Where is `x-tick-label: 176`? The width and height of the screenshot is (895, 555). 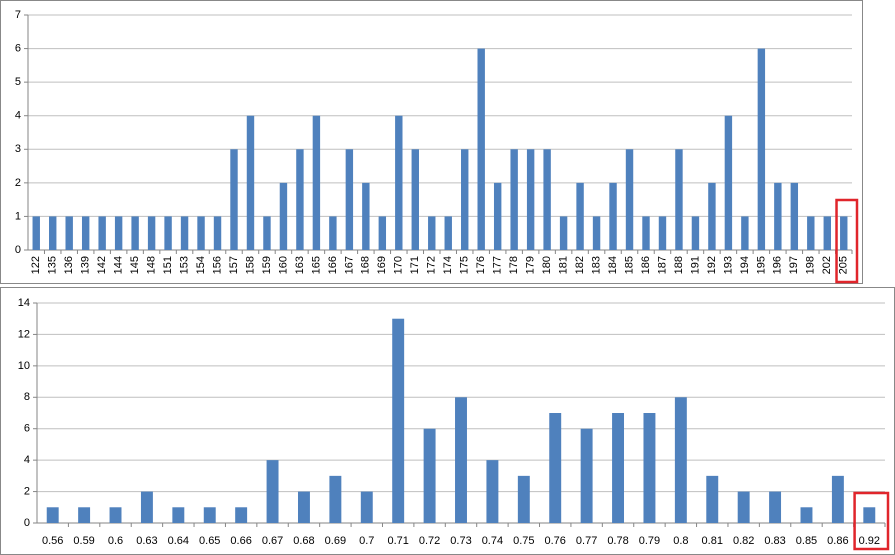 x-tick-label: 176 is located at coordinates (481, 265).